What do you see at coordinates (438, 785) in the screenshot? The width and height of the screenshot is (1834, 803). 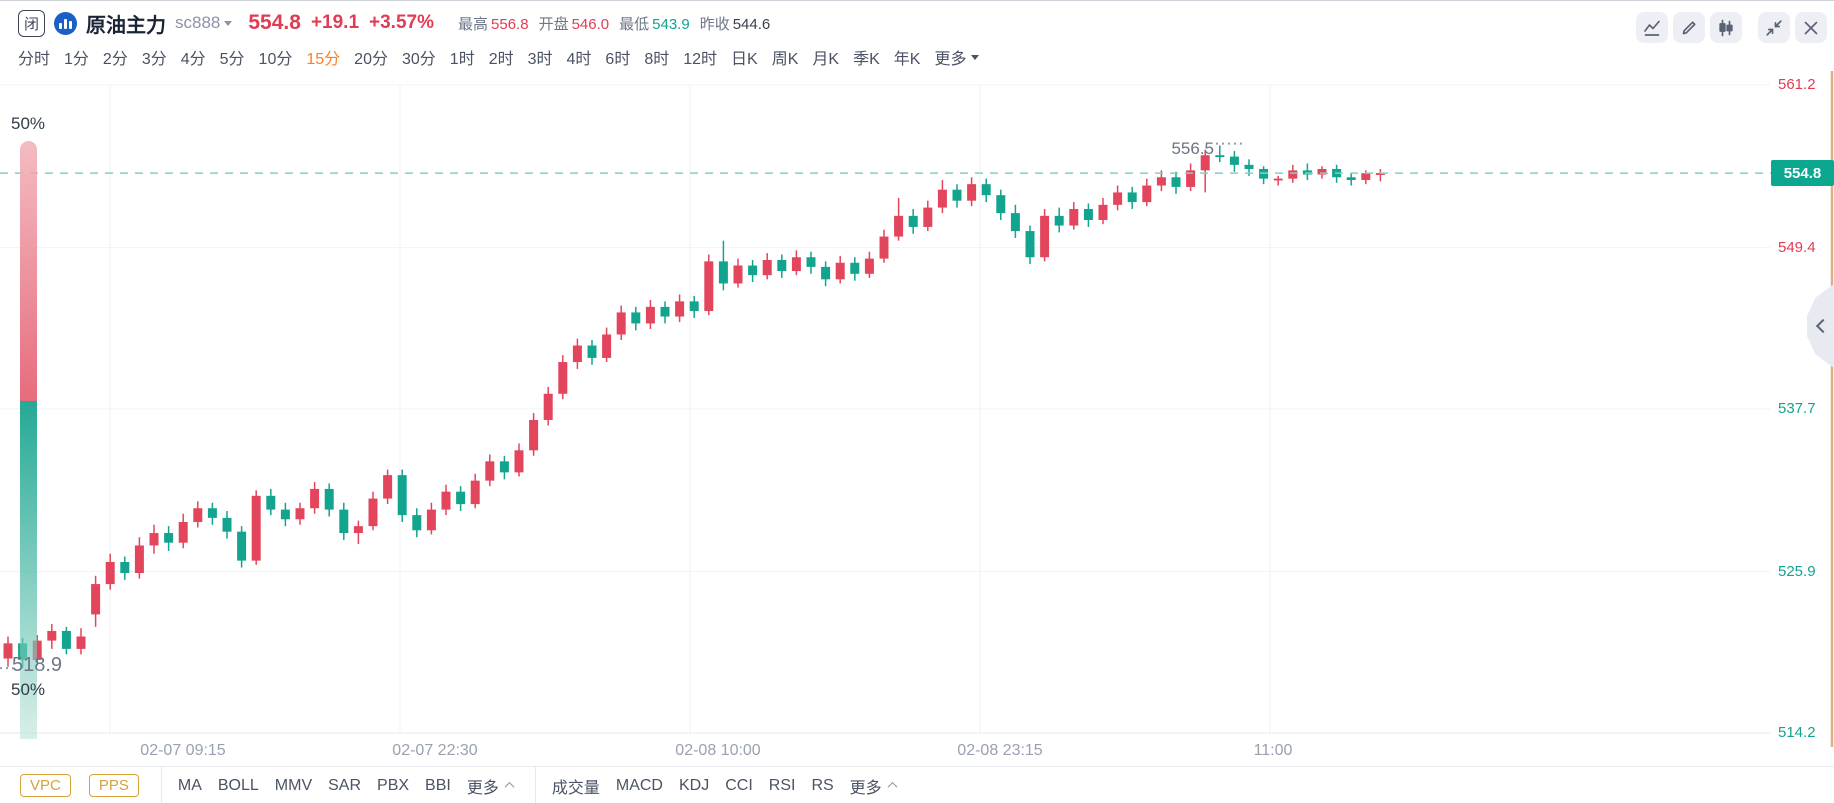 I see `indicator-BBI: BBI` at bounding box center [438, 785].